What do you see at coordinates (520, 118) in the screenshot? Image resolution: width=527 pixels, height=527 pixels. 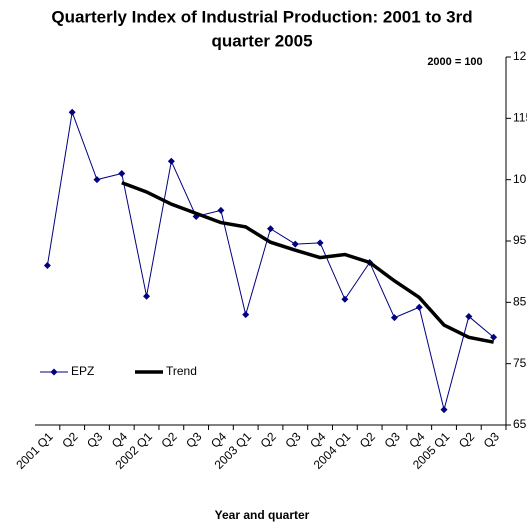 I see `y-tick-label: 115` at bounding box center [520, 118].